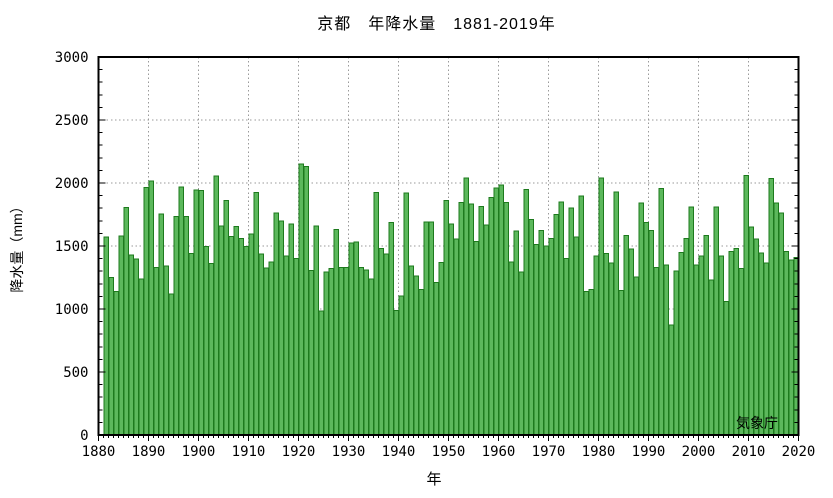 The image size is (833, 498). Describe the element at coordinates (451, 329) in the screenshot. I see `bar-1950` at that location.